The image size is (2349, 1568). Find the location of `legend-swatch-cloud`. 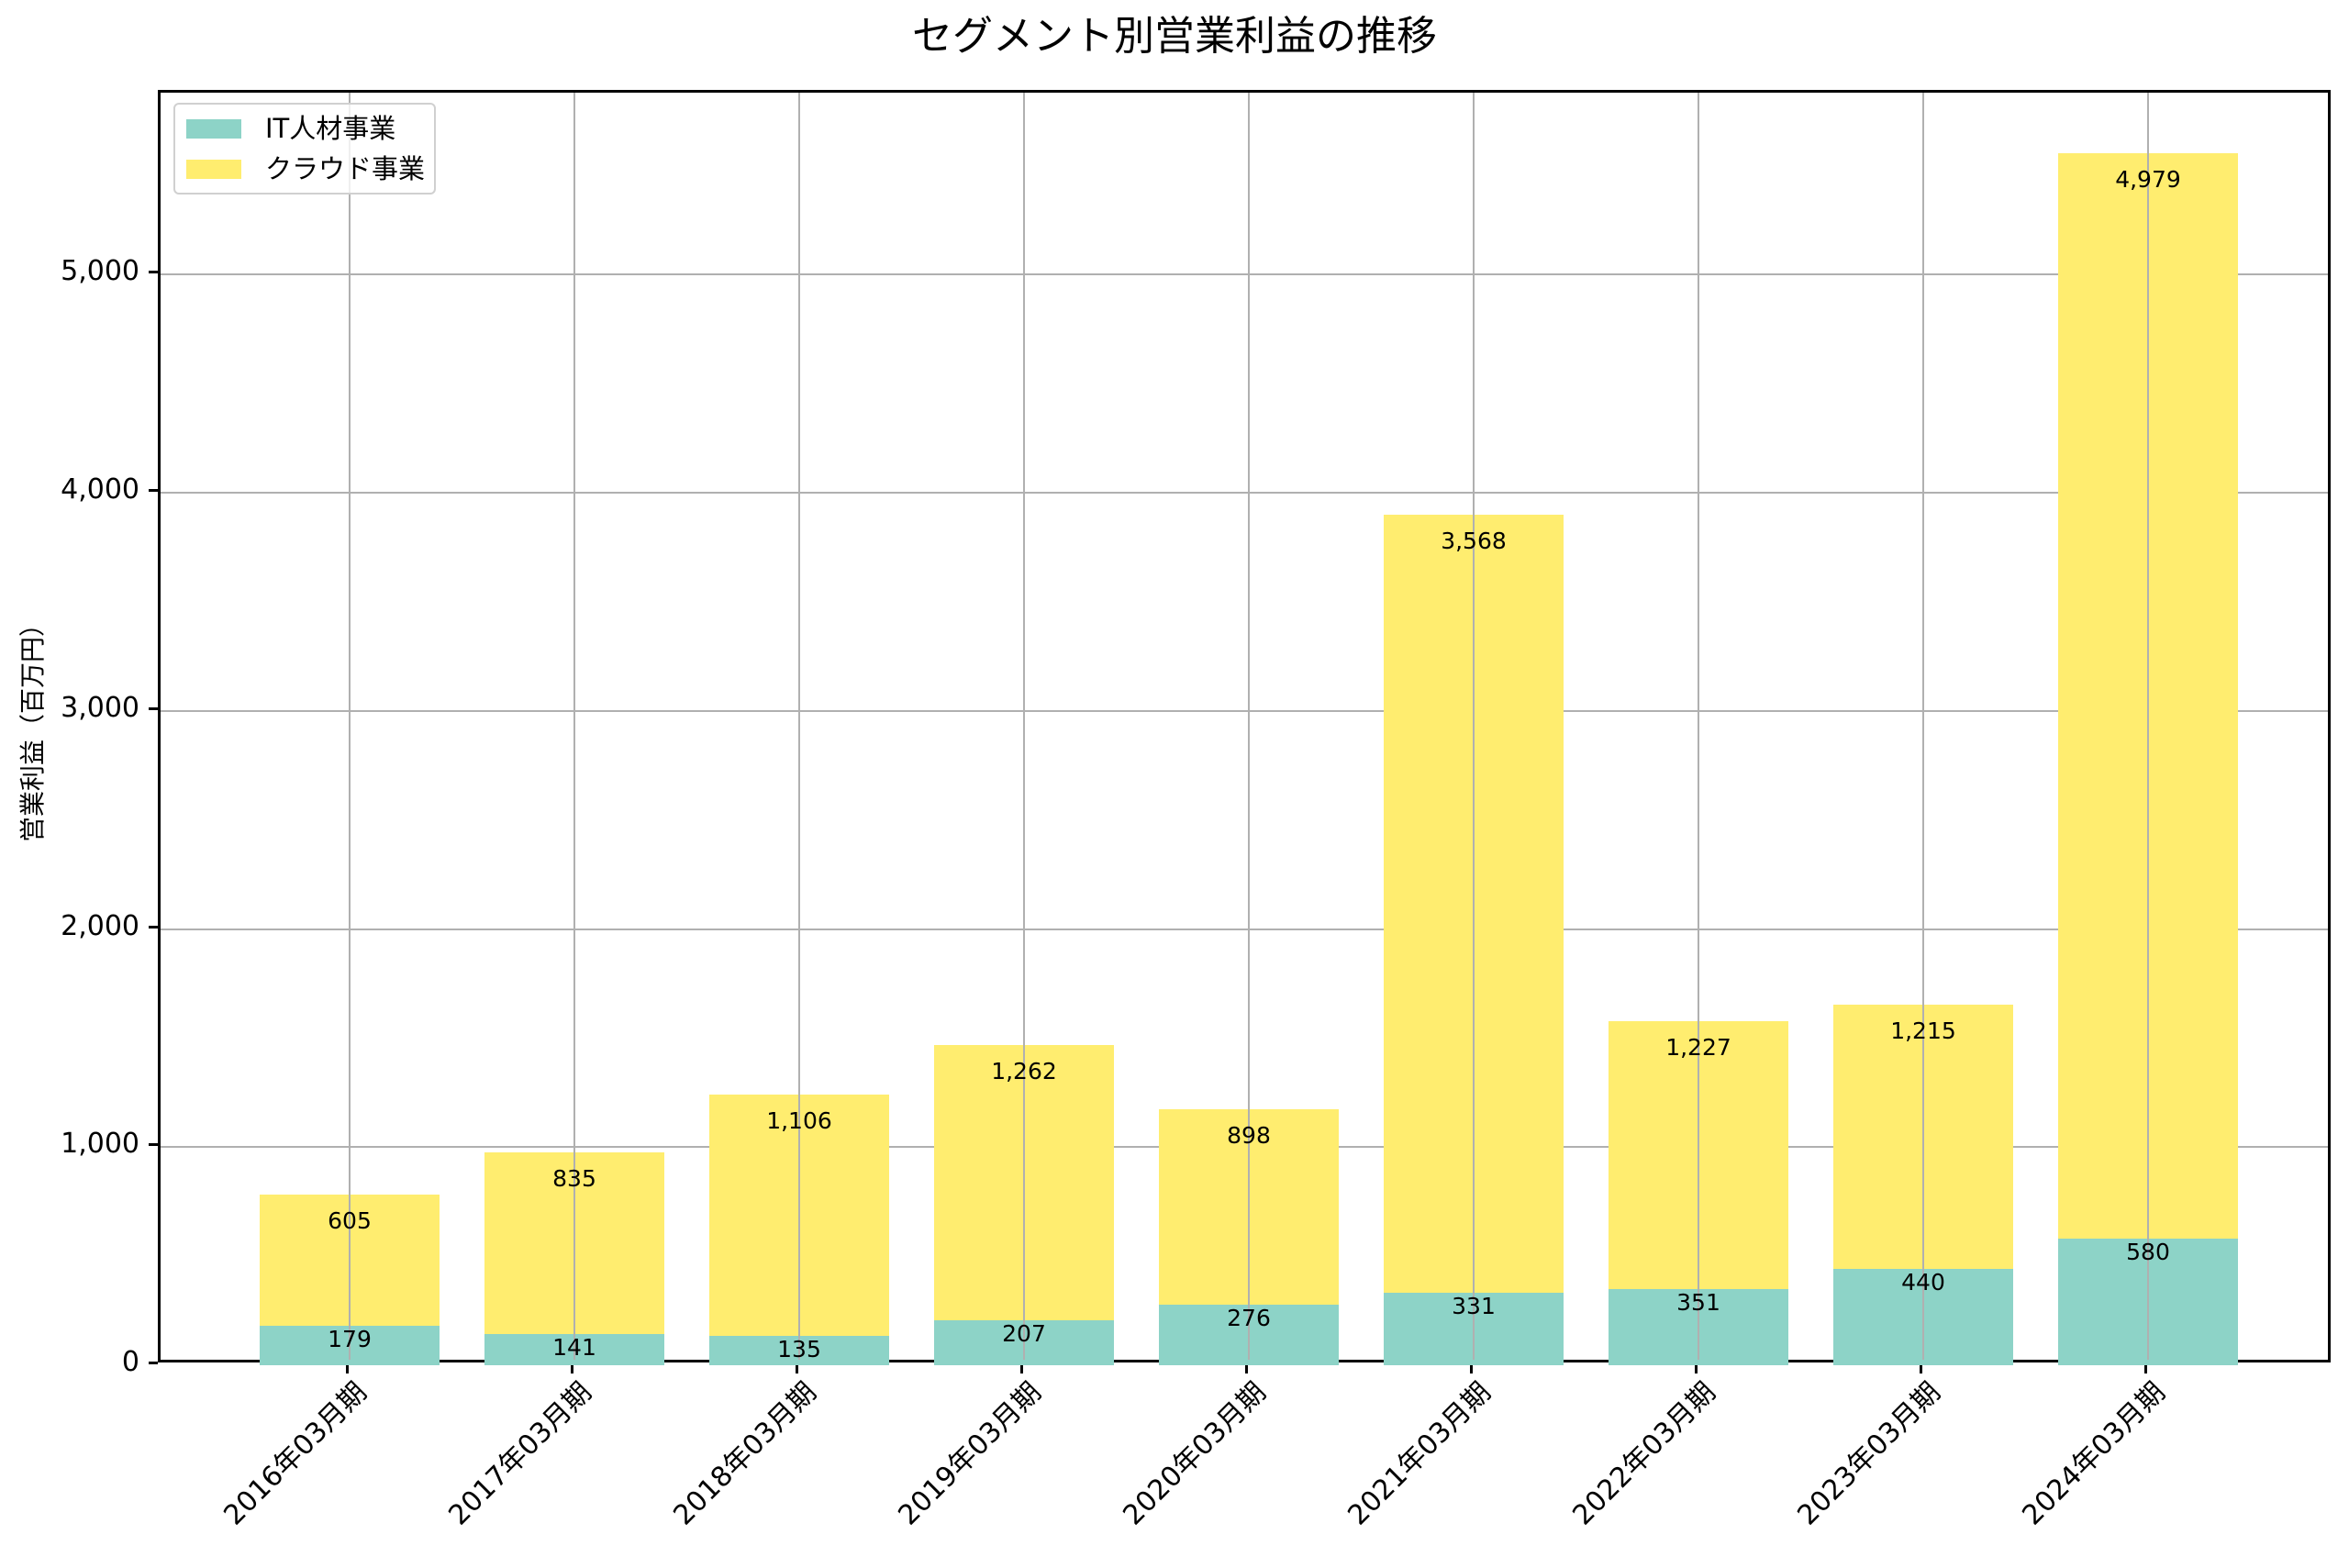

legend-swatch-cloud is located at coordinates (213, 169).